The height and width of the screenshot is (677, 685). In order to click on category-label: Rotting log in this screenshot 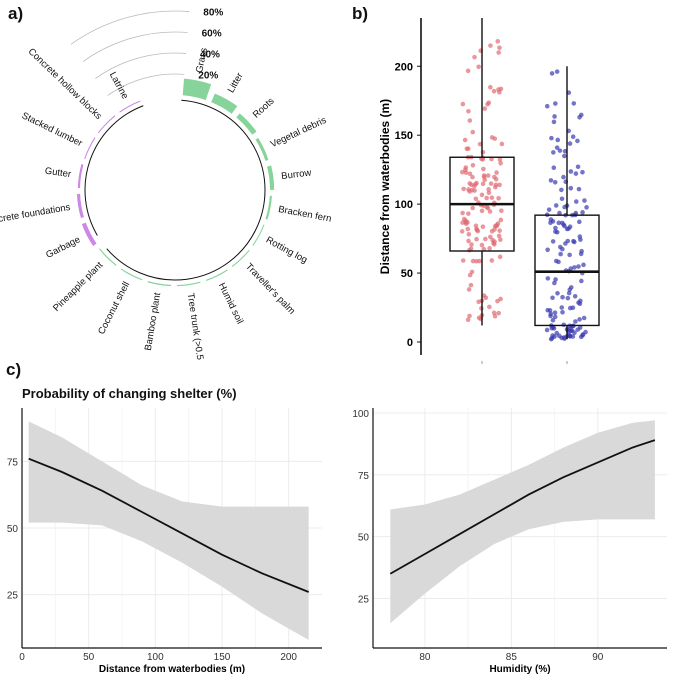, I will do `click(286, 250)`.